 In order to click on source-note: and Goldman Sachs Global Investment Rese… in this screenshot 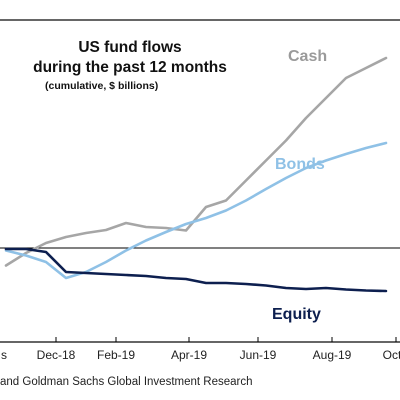, I will do `click(126, 382)`.